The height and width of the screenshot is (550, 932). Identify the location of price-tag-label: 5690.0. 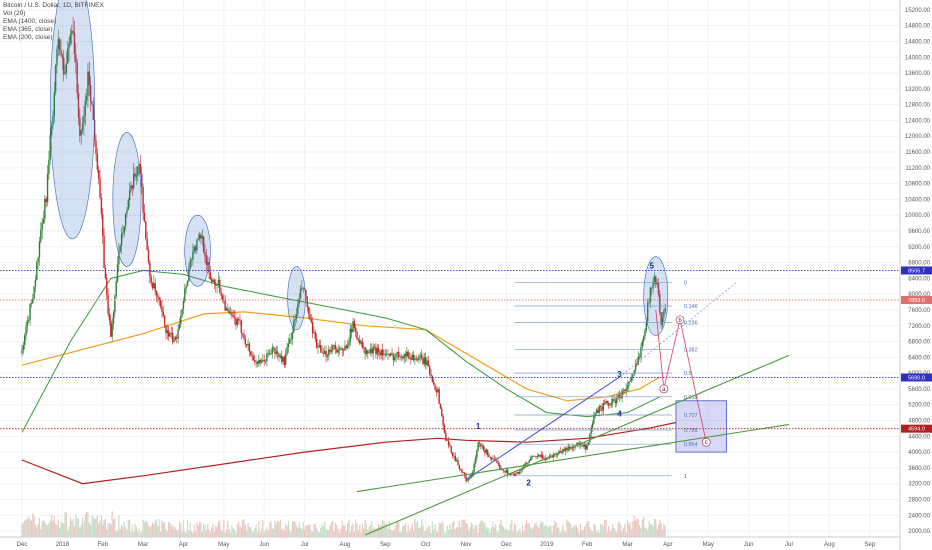
(916, 378).